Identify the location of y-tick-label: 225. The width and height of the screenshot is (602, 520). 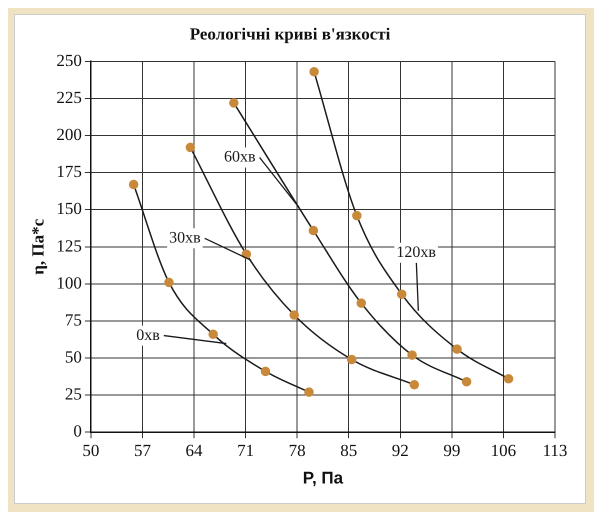
(69, 97).